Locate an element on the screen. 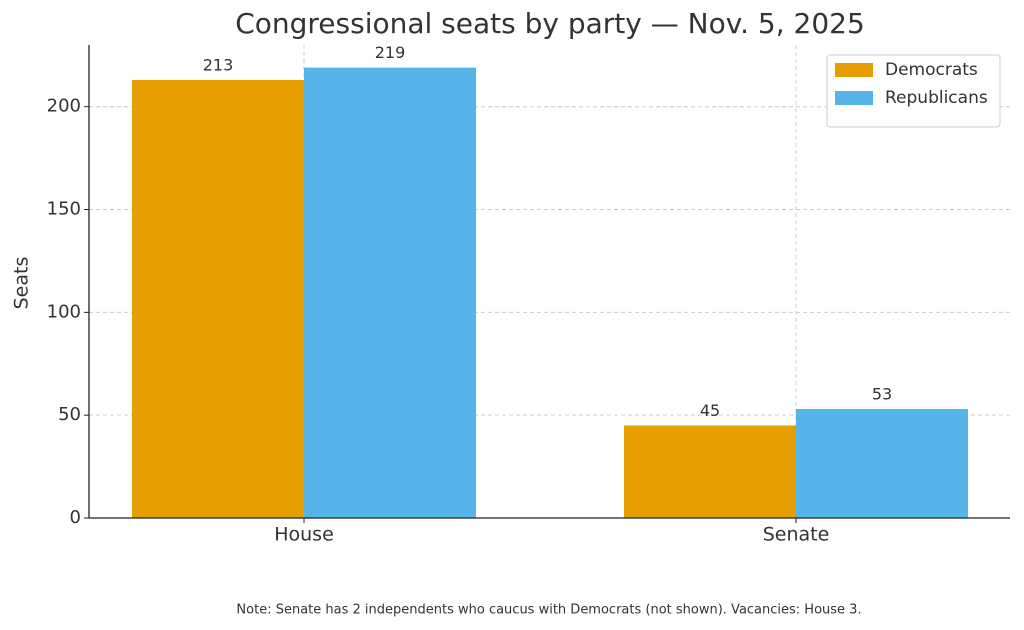 Image resolution: width=1024 pixels, height=630 pixels. legend-label: Republicans is located at coordinates (936, 98).